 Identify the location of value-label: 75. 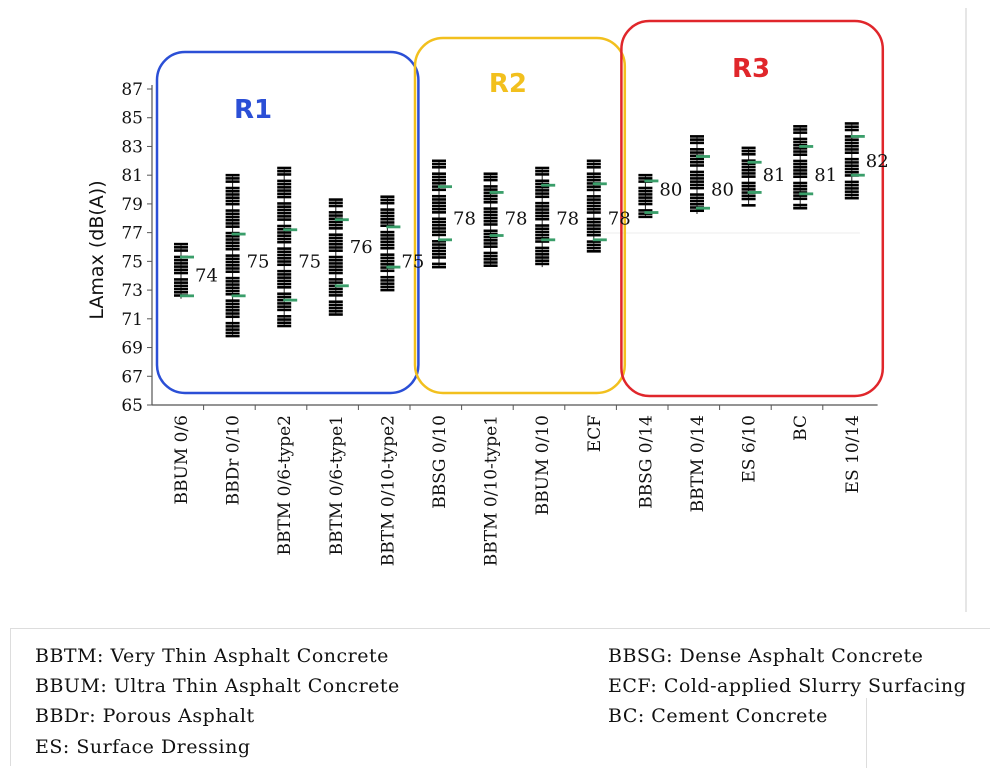
(258, 261).